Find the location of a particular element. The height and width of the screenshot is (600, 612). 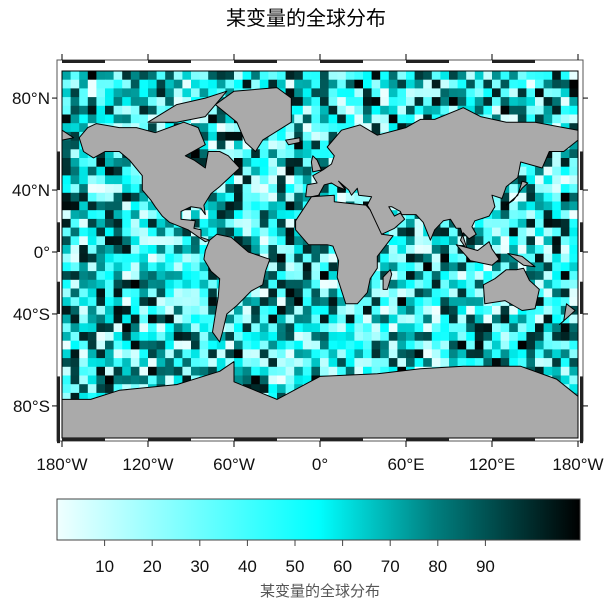

land-greenland is located at coordinates (253, 119).